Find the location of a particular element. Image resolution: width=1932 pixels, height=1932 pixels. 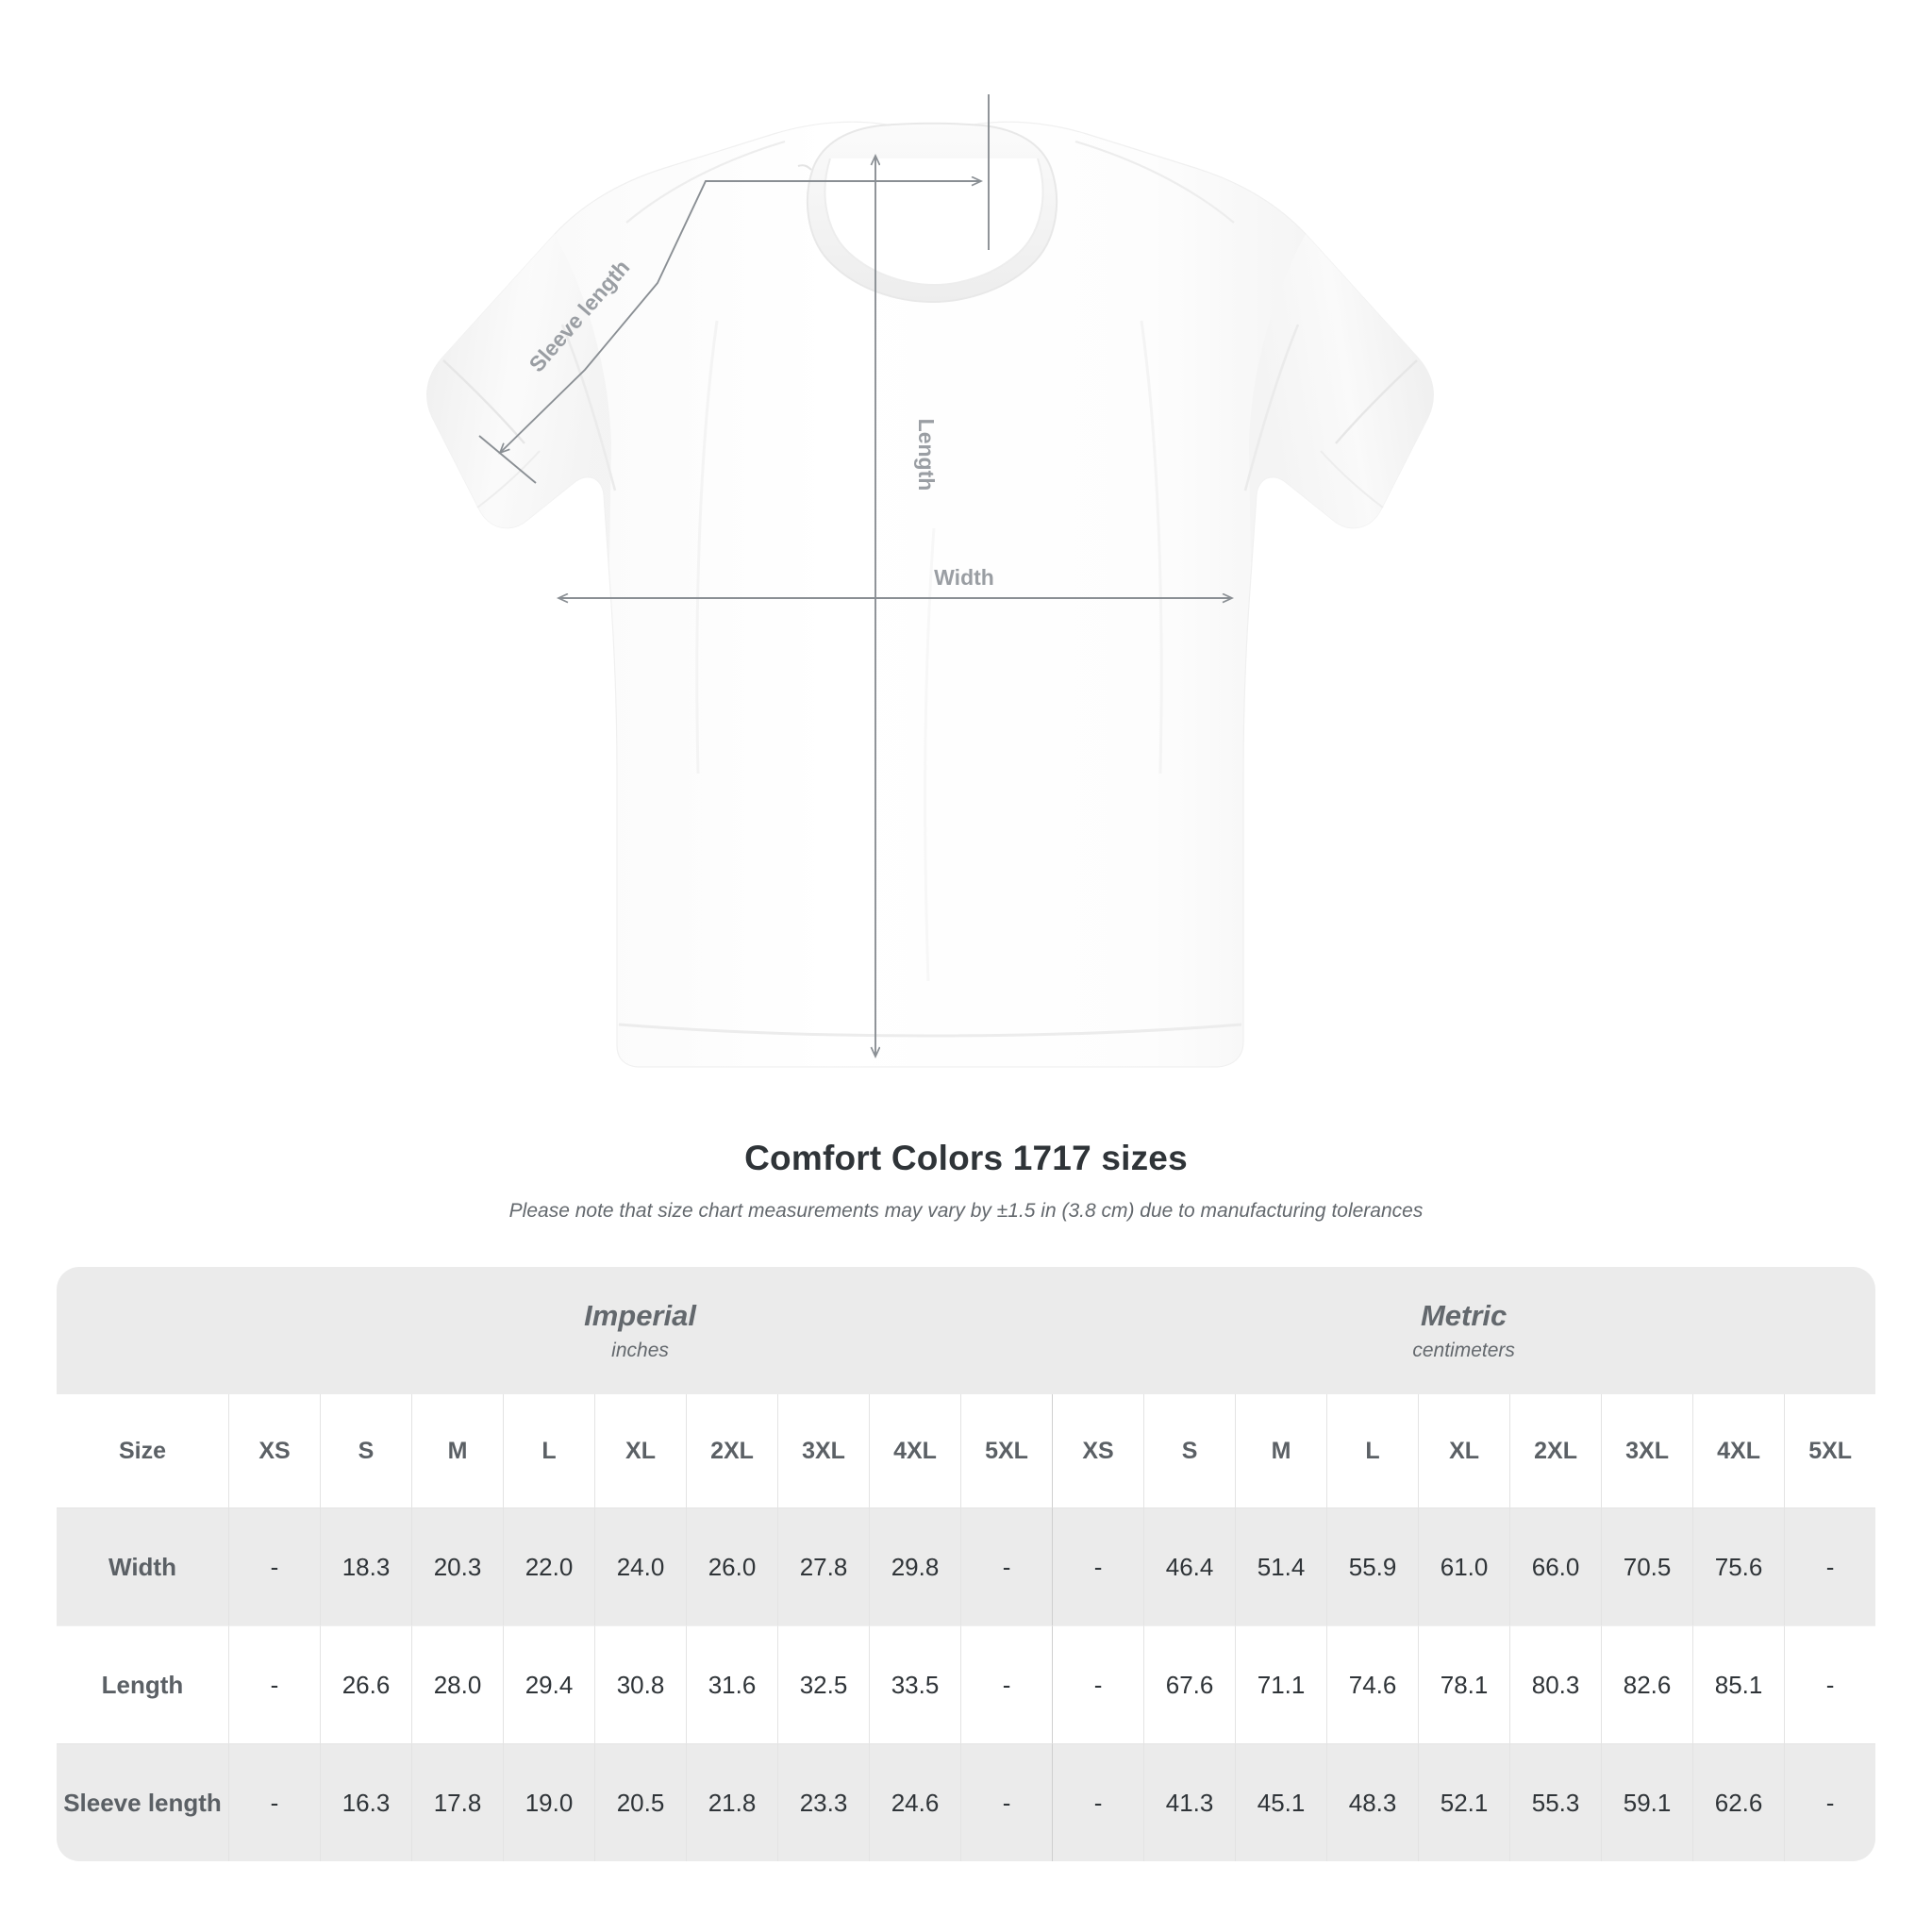

unit-system-subtitle: centimeters is located at coordinates (1464, 1351).